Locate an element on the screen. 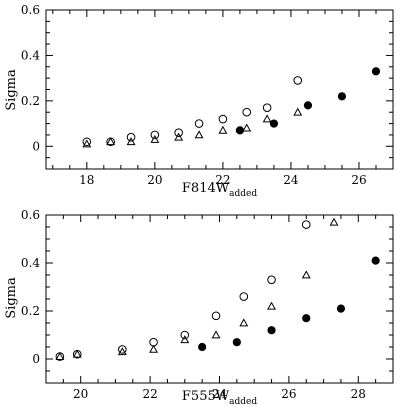 The width and height of the screenshot is (400, 407). x-tick-label: 28 is located at coordinates (358, 394).